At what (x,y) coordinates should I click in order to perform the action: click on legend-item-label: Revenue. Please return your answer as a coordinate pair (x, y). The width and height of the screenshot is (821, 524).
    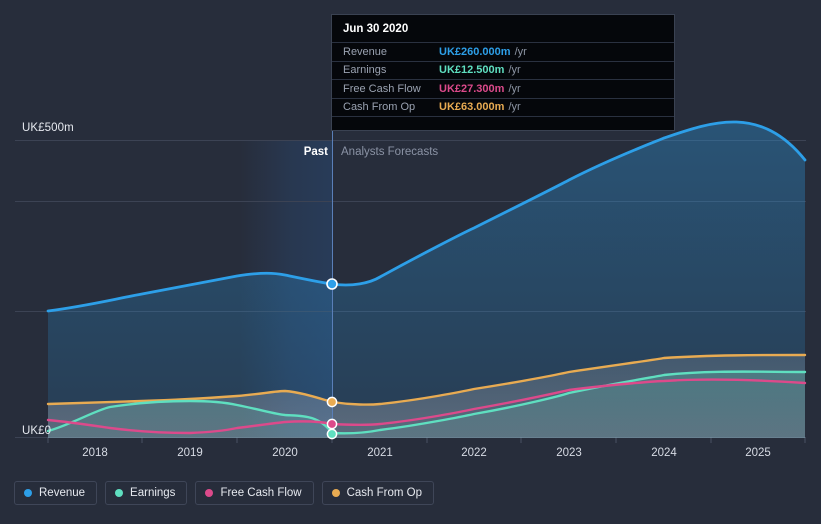
    Looking at the image, I should click on (62, 493).